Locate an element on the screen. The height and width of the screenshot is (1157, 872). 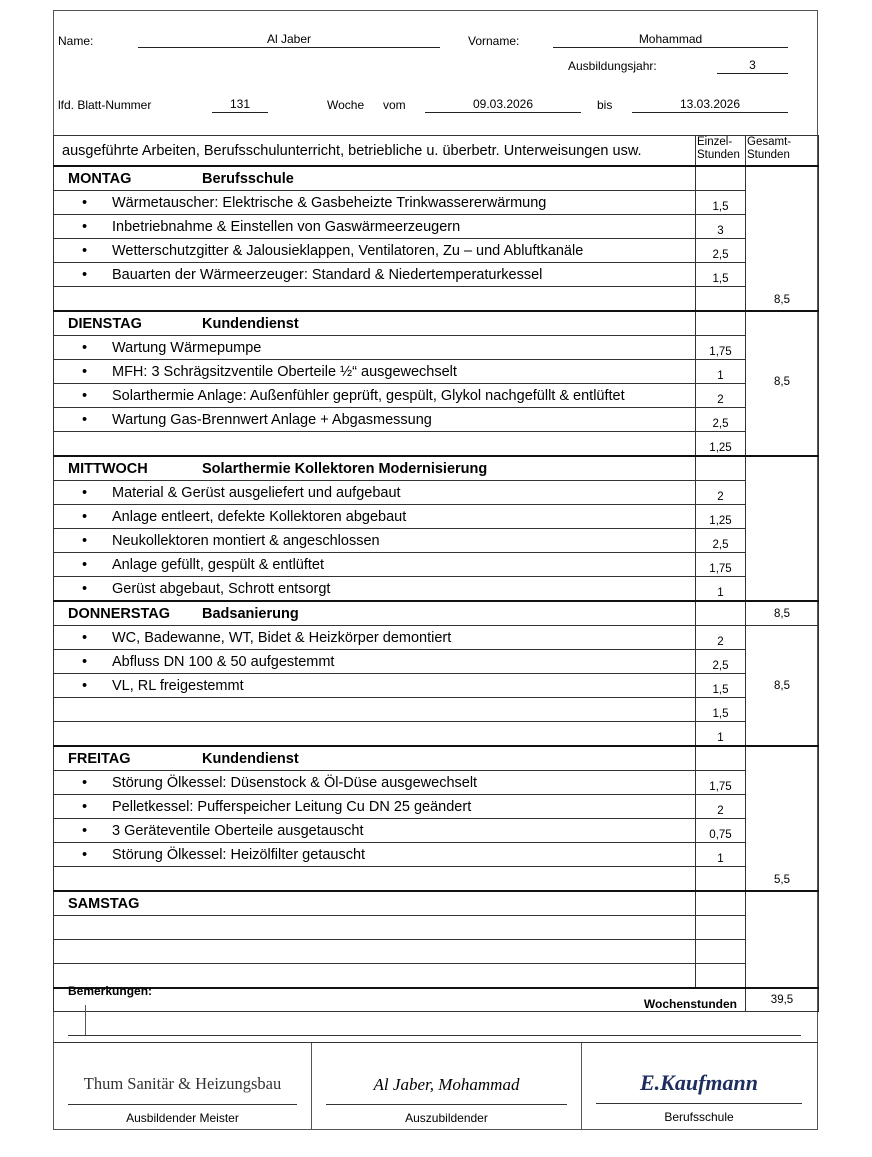
einzel-hours: 0,75 is located at coordinates (720, 830).